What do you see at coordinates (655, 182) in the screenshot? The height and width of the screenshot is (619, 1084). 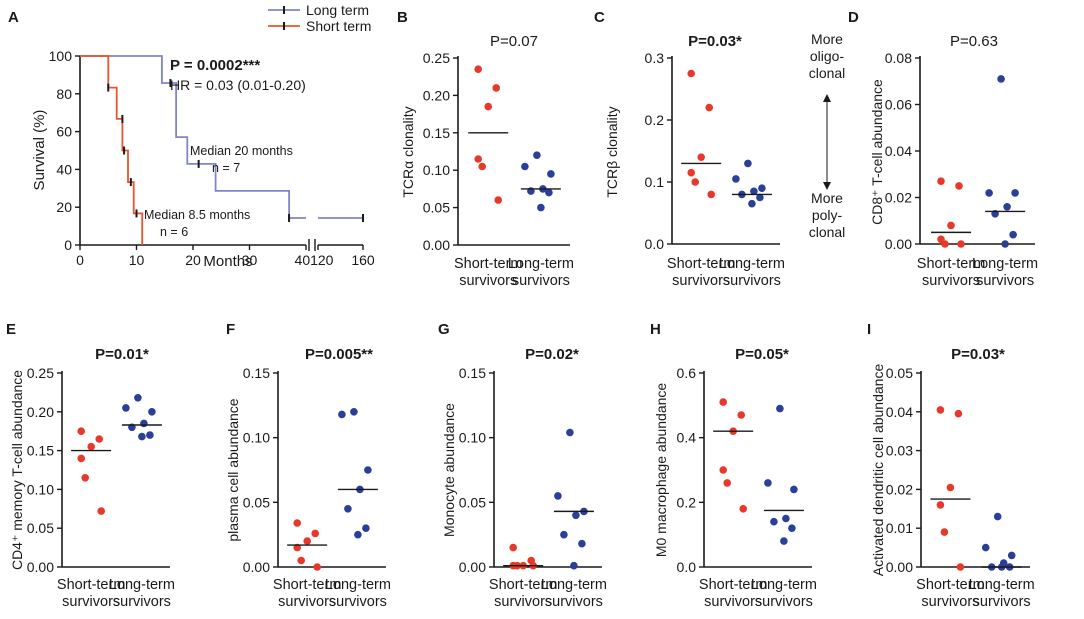 I see `dot-plot-y-tick-label: 0.1` at bounding box center [655, 182].